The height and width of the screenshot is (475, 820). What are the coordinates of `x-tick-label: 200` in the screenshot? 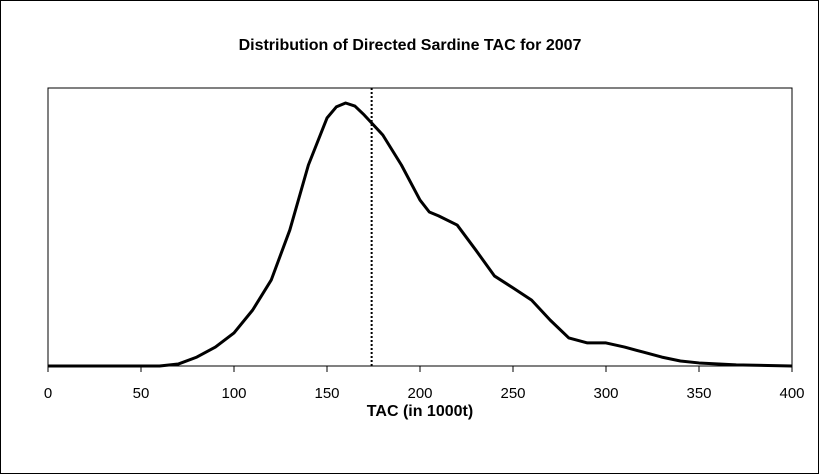 It's located at (419, 393).